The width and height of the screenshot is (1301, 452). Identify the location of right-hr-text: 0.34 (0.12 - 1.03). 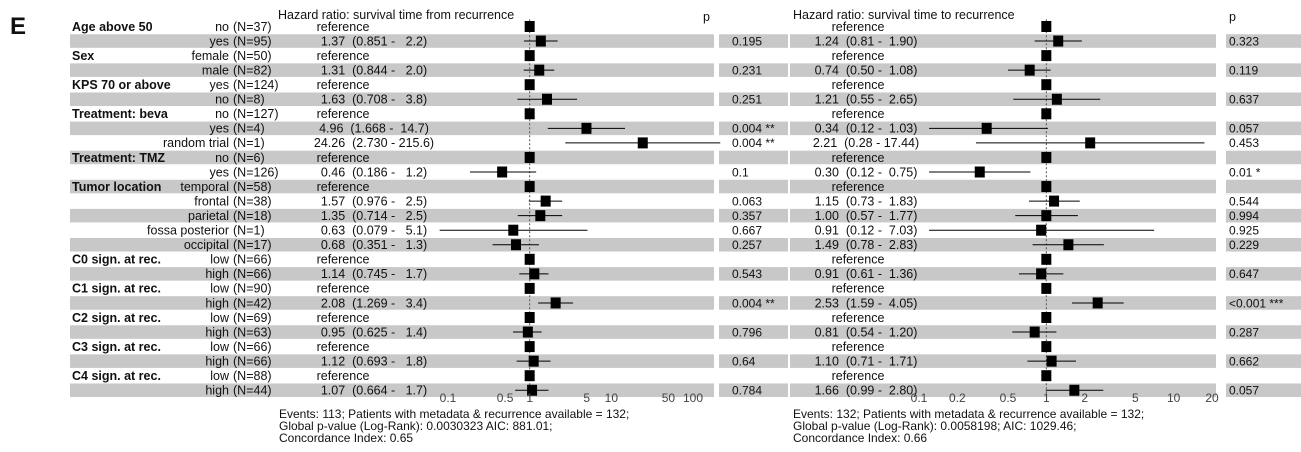
(866, 129).